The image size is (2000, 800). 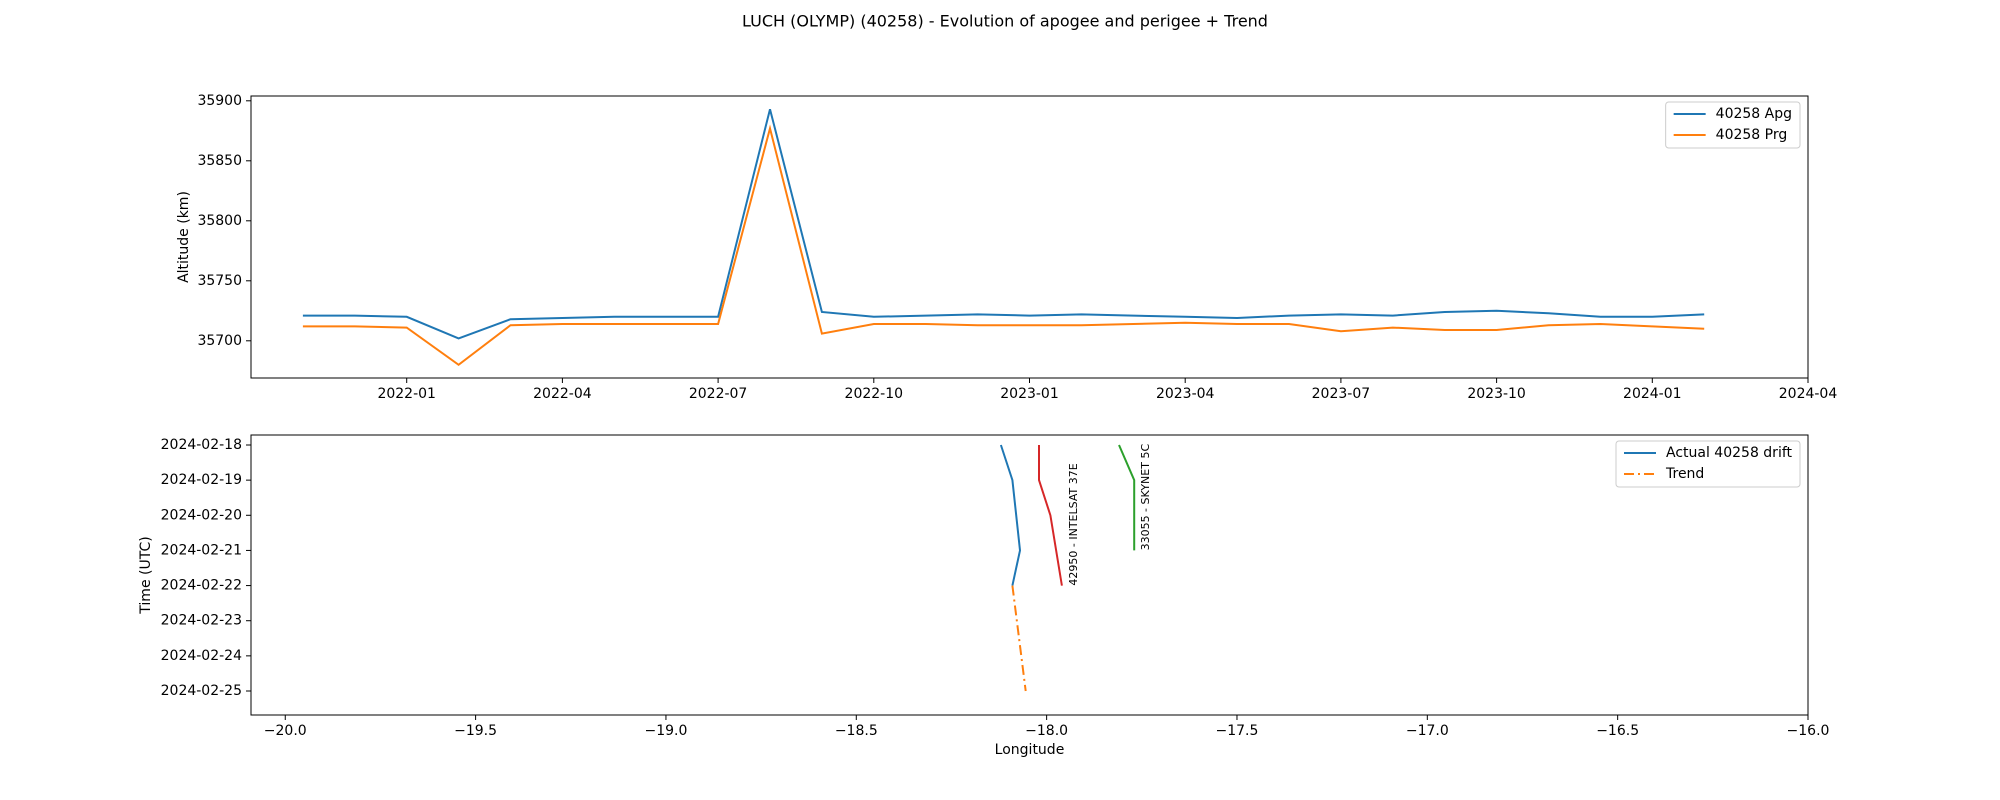 I want to click on x-tick-label: 2022-10, so click(x=874, y=394).